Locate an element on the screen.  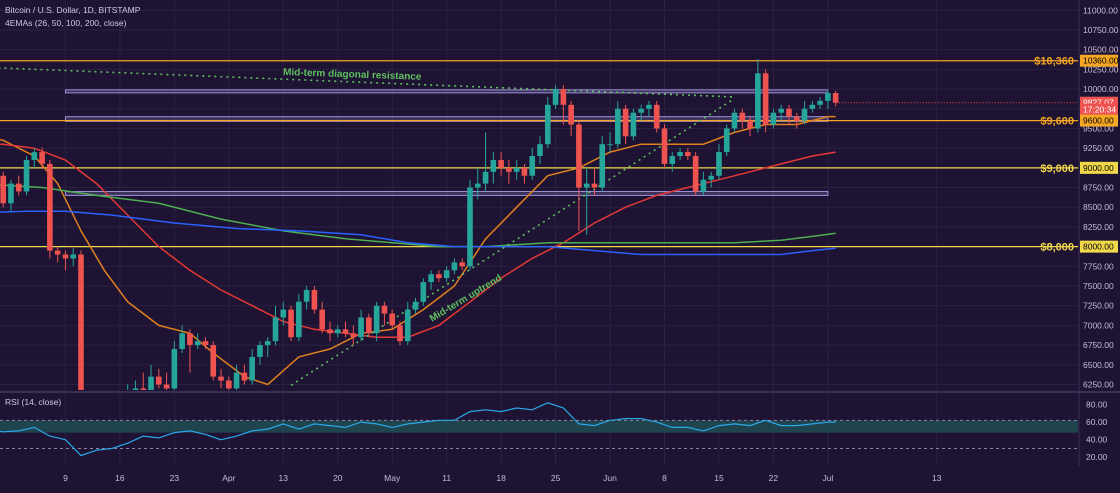
price-axis-tick-label: 10750.00 is located at coordinates (1101, 30).